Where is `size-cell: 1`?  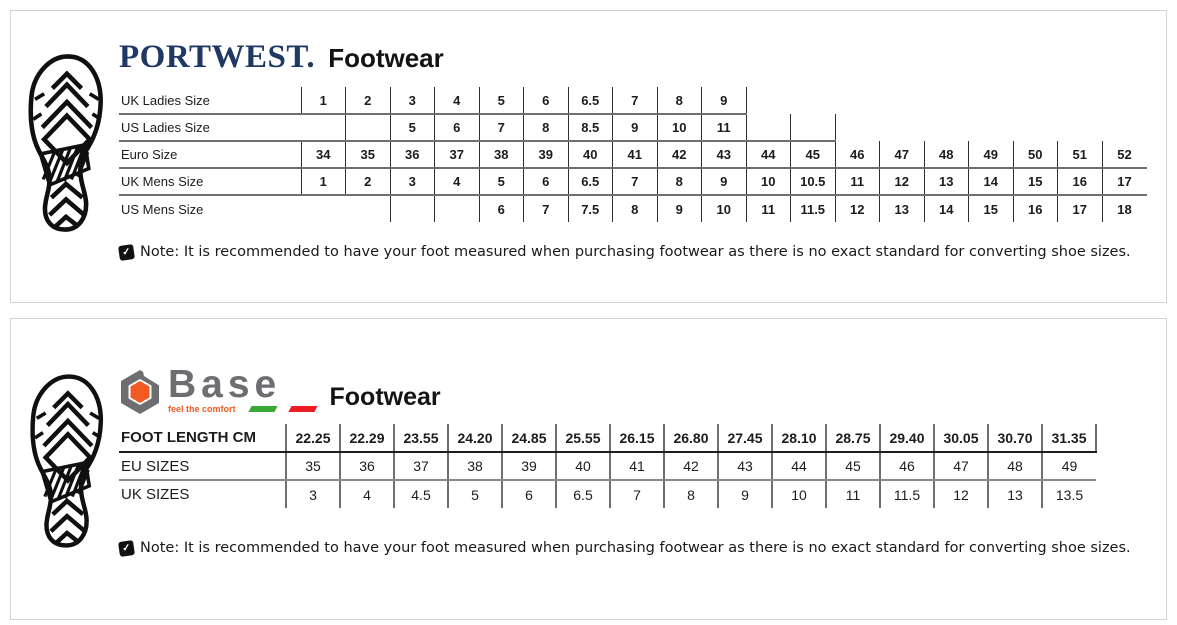 size-cell: 1 is located at coordinates (323, 101).